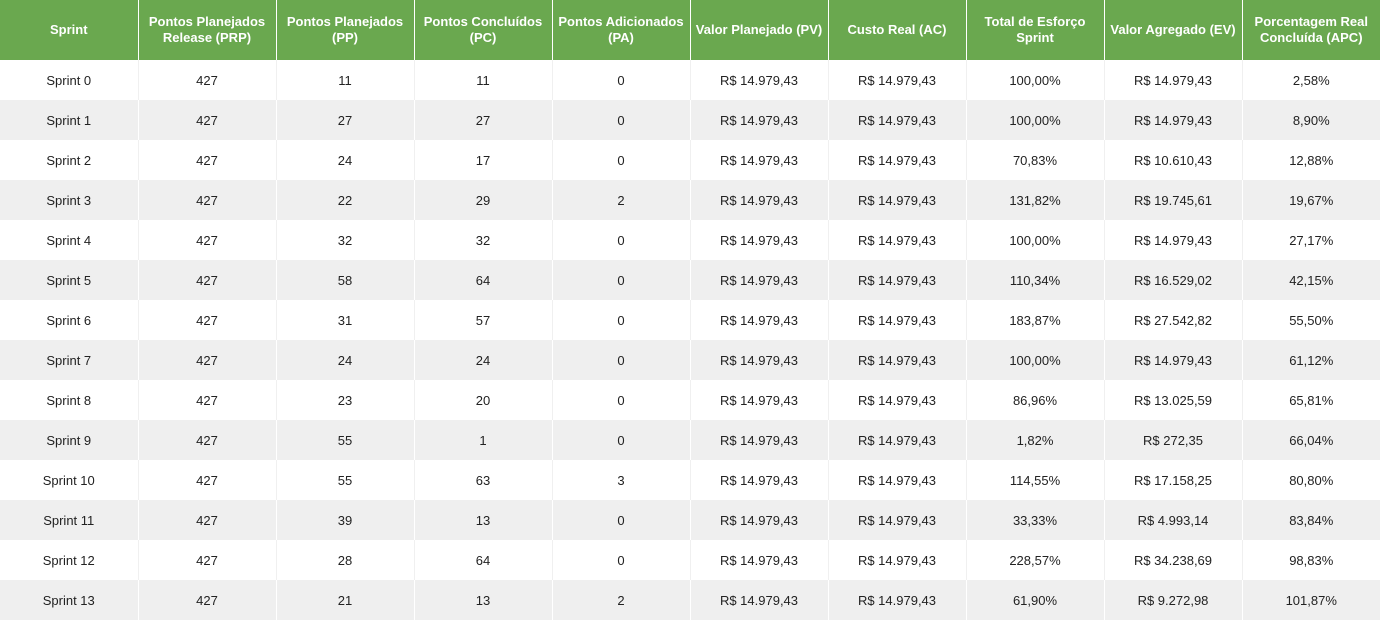  I want to click on cell-planned-points: 39, so click(345, 520).